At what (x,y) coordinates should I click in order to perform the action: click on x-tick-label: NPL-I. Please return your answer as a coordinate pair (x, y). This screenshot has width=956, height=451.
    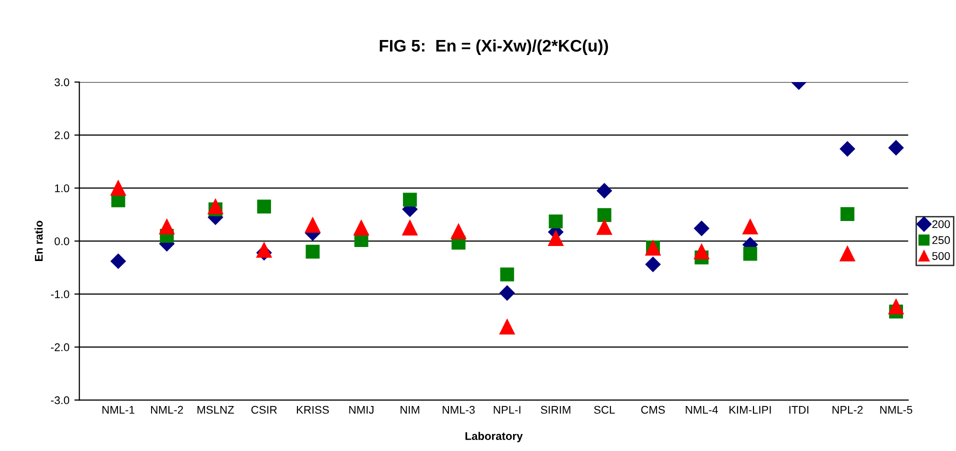
    Looking at the image, I should click on (507, 410).